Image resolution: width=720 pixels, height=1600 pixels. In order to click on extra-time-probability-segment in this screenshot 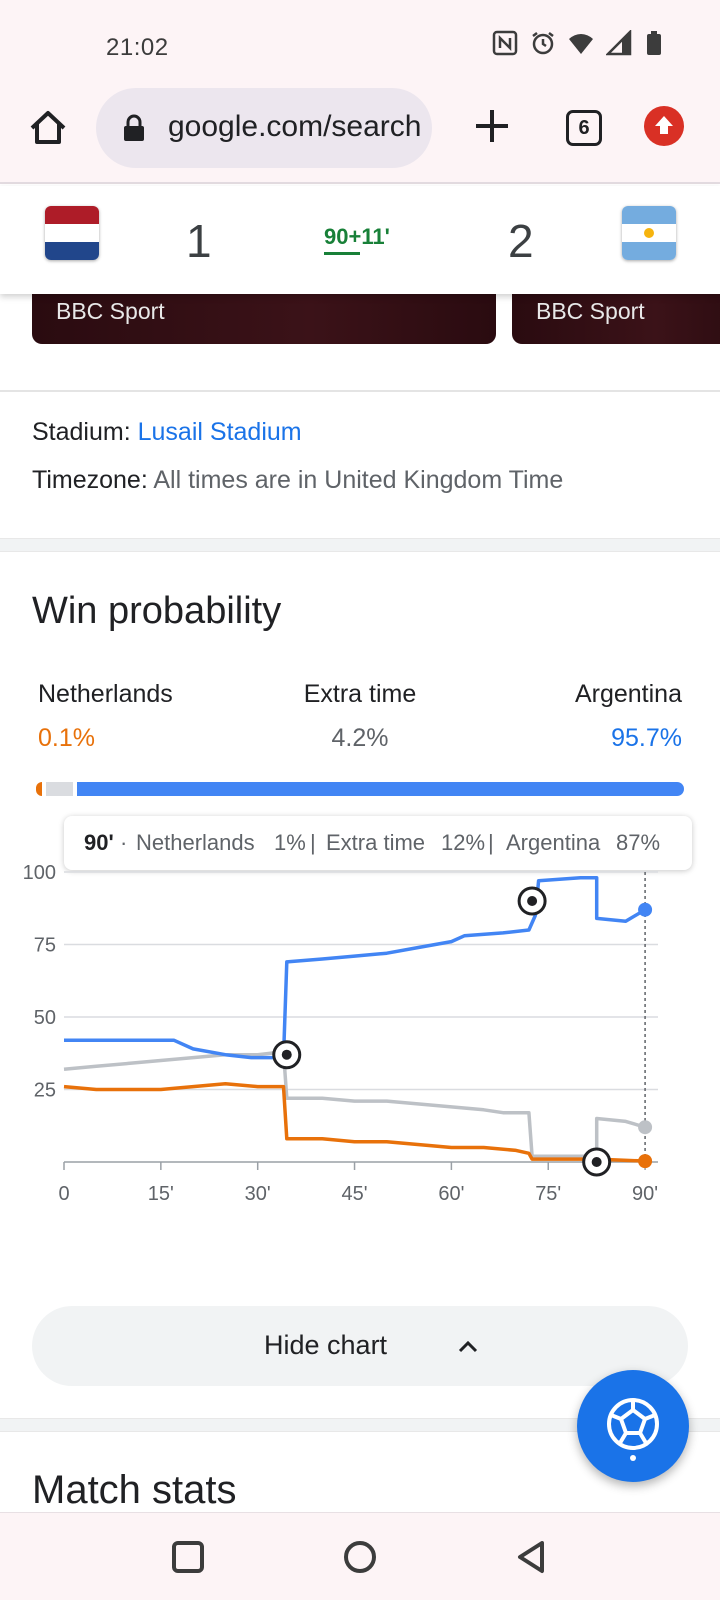, I will do `click(60, 789)`.